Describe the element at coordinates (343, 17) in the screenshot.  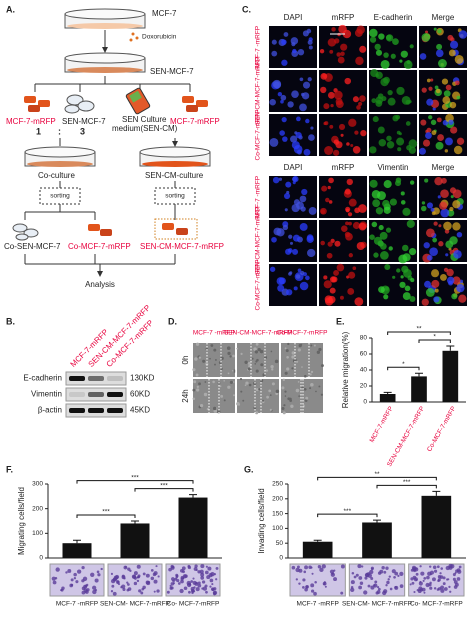
I see `column-header: mRFP` at that location.